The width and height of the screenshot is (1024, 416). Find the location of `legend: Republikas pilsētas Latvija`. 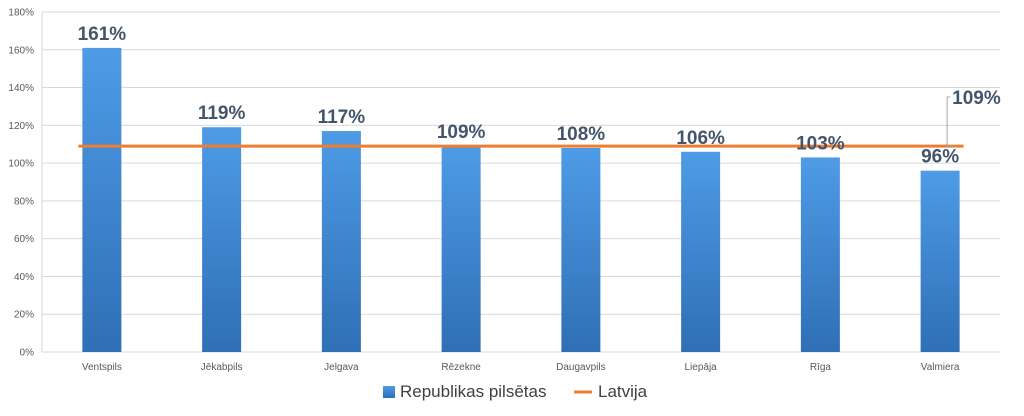

legend: Republikas pilsētas Latvija is located at coordinates (515, 391).